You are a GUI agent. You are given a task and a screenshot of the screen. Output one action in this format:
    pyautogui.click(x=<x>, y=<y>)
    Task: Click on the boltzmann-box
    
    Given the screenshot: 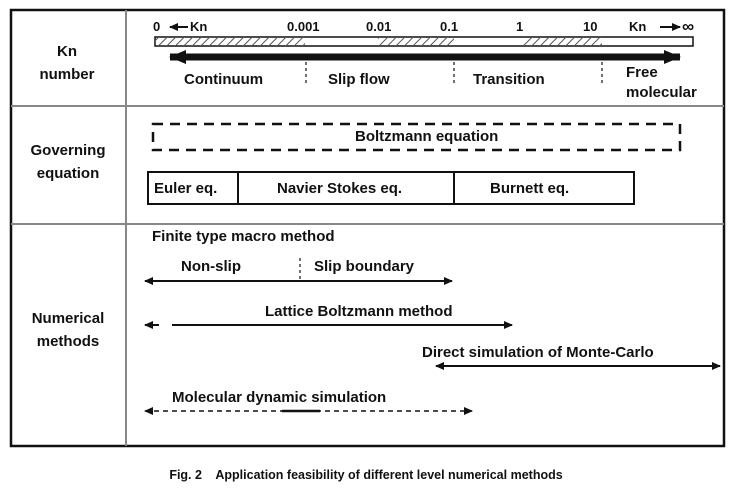 What is the action you would take?
    pyautogui.click(x=416, y=137)
    